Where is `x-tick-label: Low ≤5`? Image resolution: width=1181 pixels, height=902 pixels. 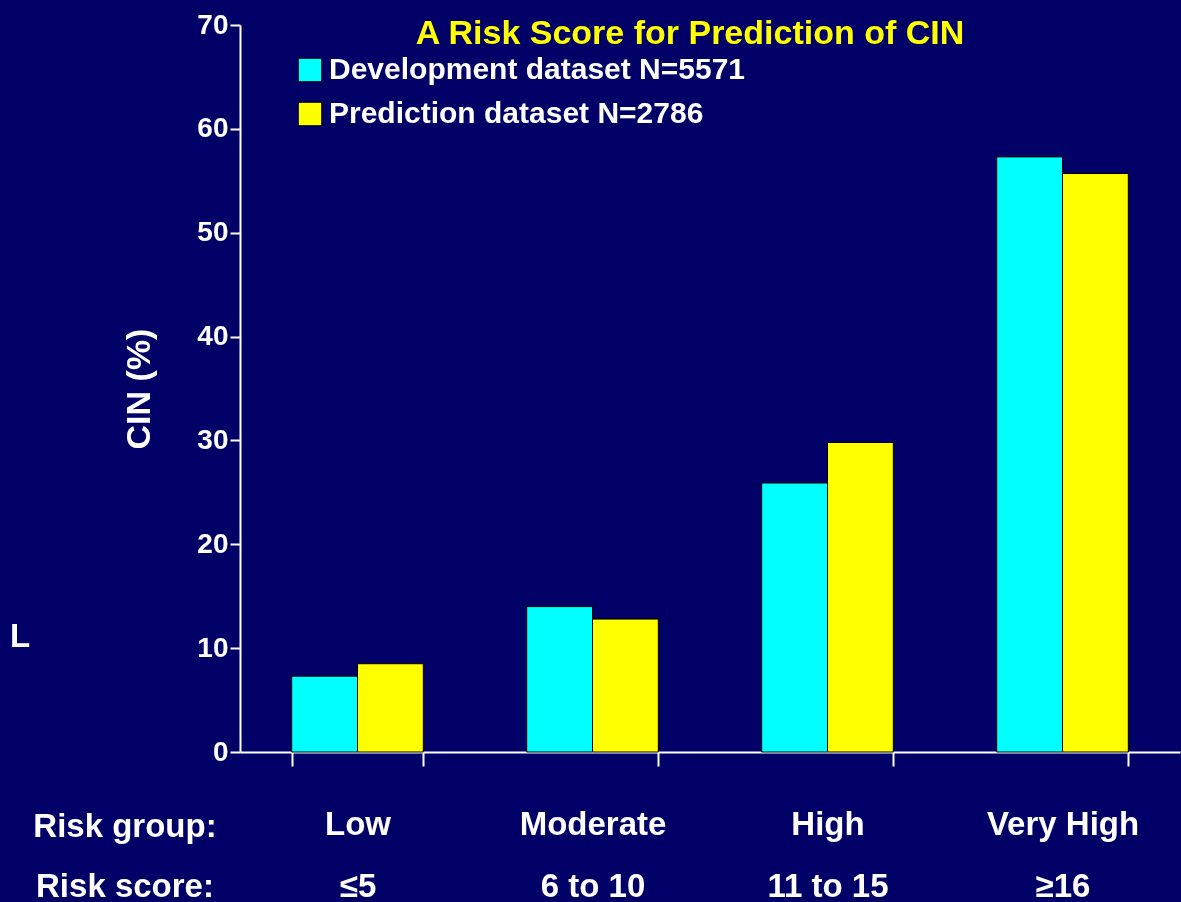
x-tick-label: Low ≤5 is located at coordinates (358, 853).